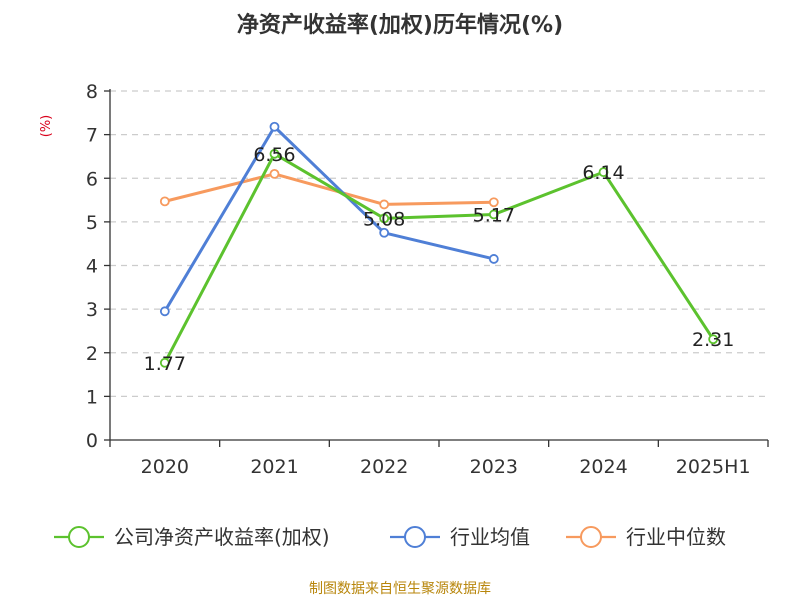 The width and height of the screenshot is (800, 600). What do you see at coordinates (390, 537) in the screenshot?
I see `legend: 公司净资产收益率(加权) 行业均值 行业中位数` at bounding box center [390, 537].